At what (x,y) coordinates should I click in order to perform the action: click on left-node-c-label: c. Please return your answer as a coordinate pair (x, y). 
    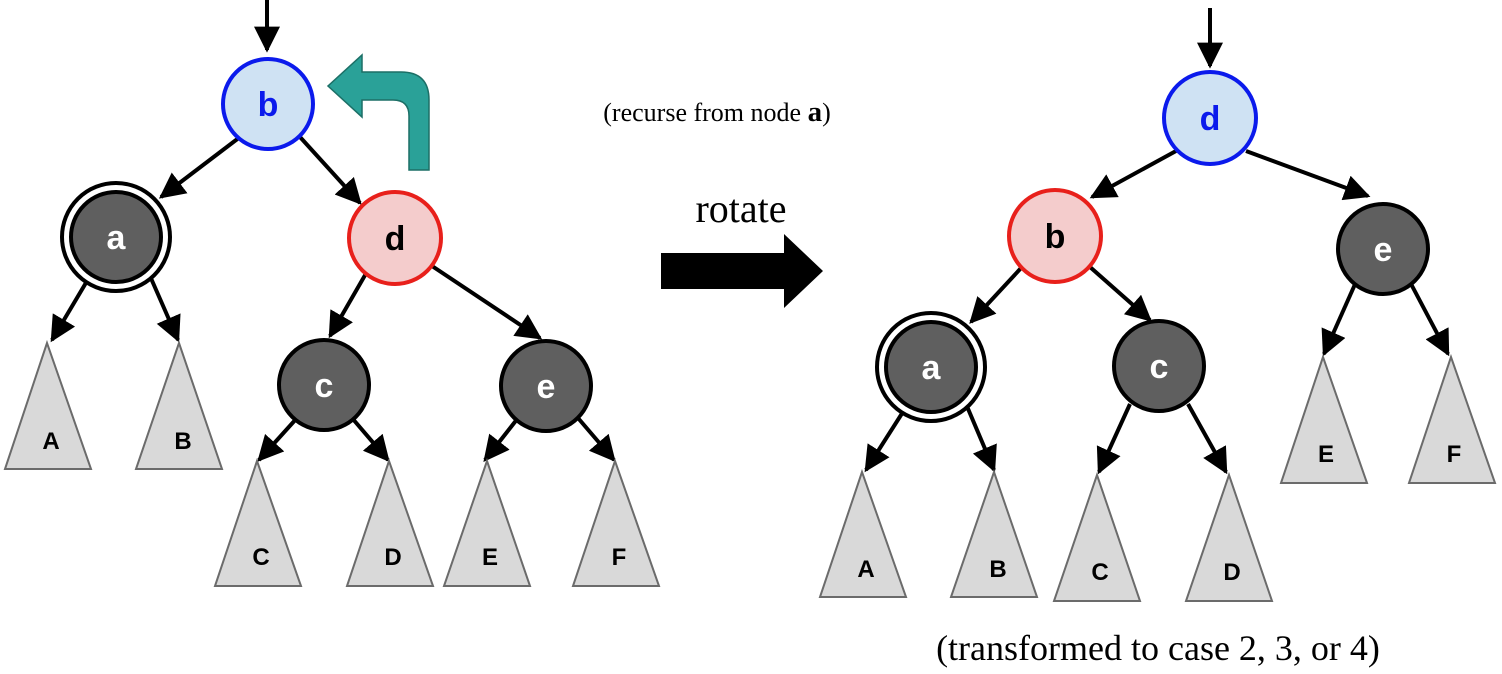
    Looking at the image, I should click on (324, 386).